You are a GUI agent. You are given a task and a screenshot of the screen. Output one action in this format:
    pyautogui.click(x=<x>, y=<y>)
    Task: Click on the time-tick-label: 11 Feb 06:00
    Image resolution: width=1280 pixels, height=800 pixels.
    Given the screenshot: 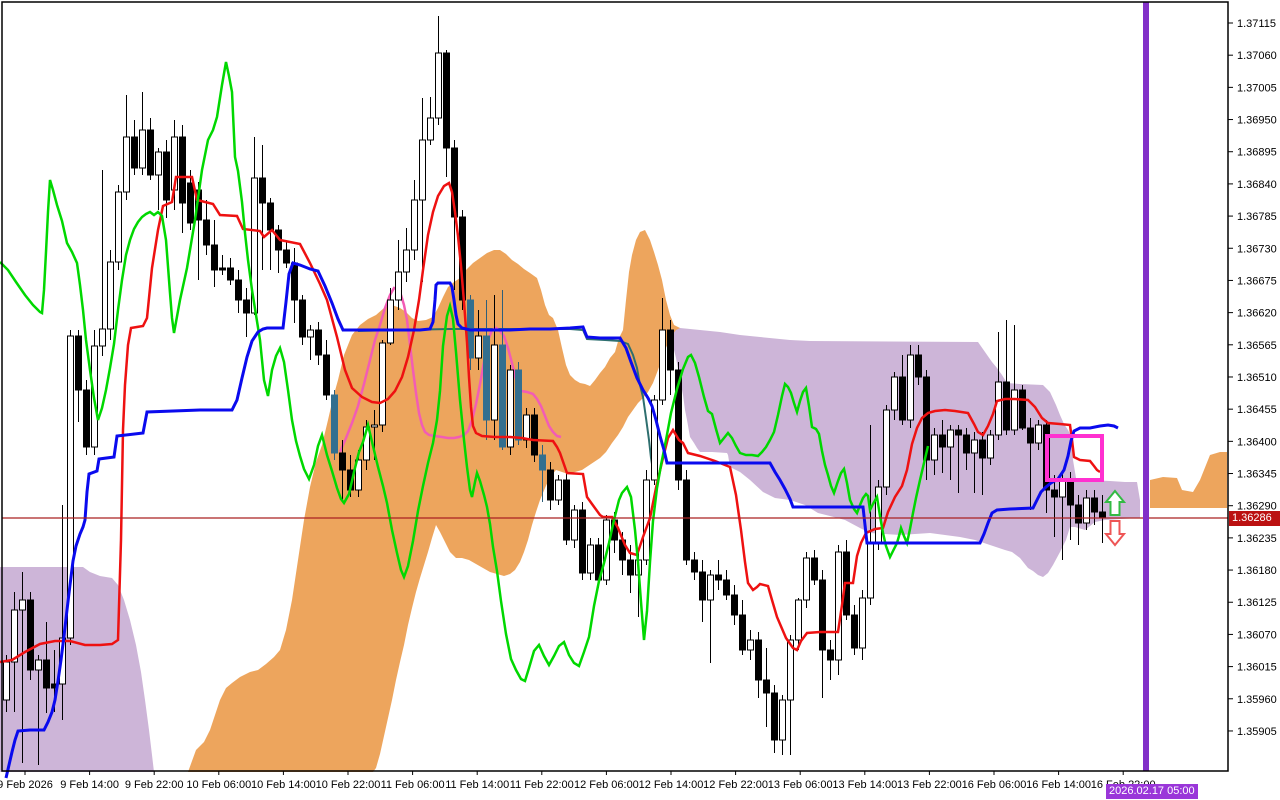 What is the action you would take?
    pyautogui.click(x=413, y=785)
    